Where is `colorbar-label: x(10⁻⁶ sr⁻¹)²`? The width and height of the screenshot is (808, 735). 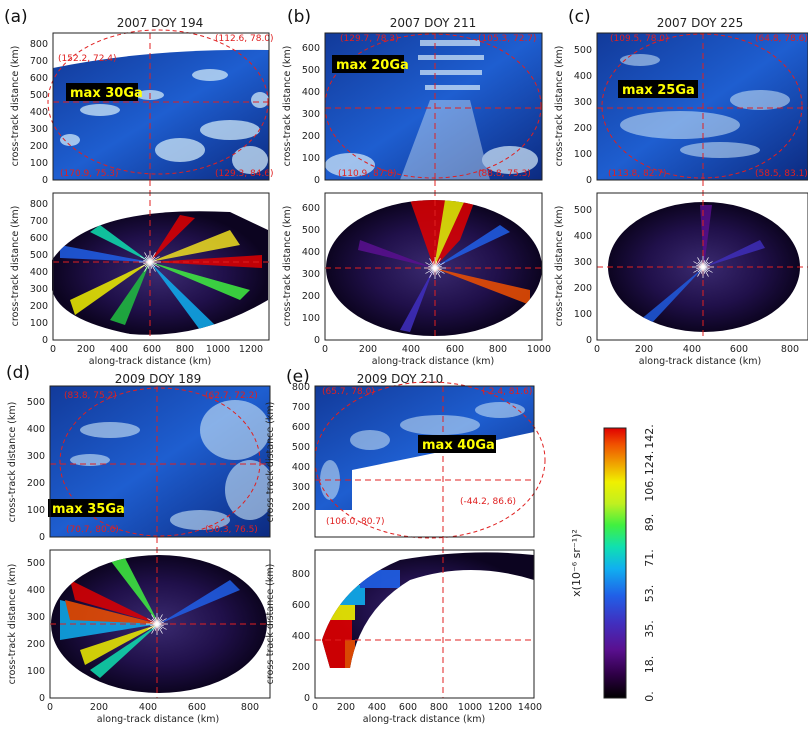
colorbar-label: x(10⁻⁶ sr⁻¹)² is located at coordinates (576, 563).